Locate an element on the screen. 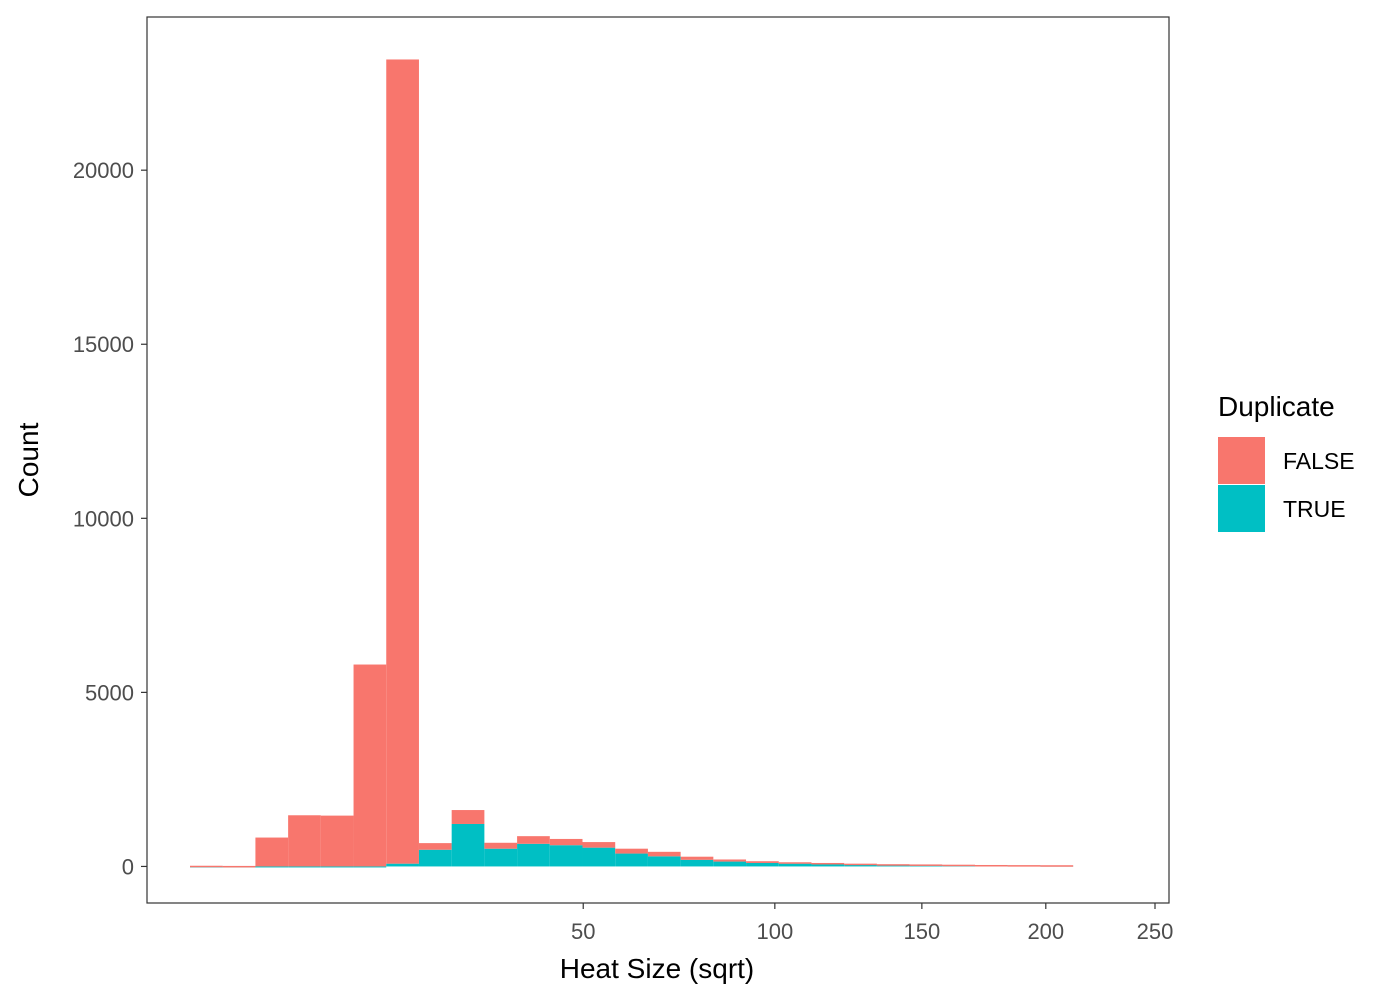 Image resolution: width=1400 pixels, height=1000 pixels. legend-title: Duplicate is located at coordinates (1276, 406).